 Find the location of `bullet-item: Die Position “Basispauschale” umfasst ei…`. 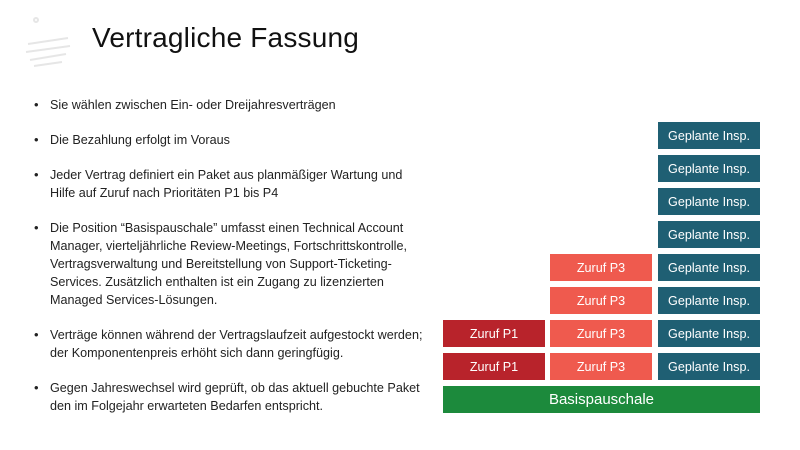

bullet-item: Die Position “Basispauschale” umfasst ei… is located at coordinates (230, 264).